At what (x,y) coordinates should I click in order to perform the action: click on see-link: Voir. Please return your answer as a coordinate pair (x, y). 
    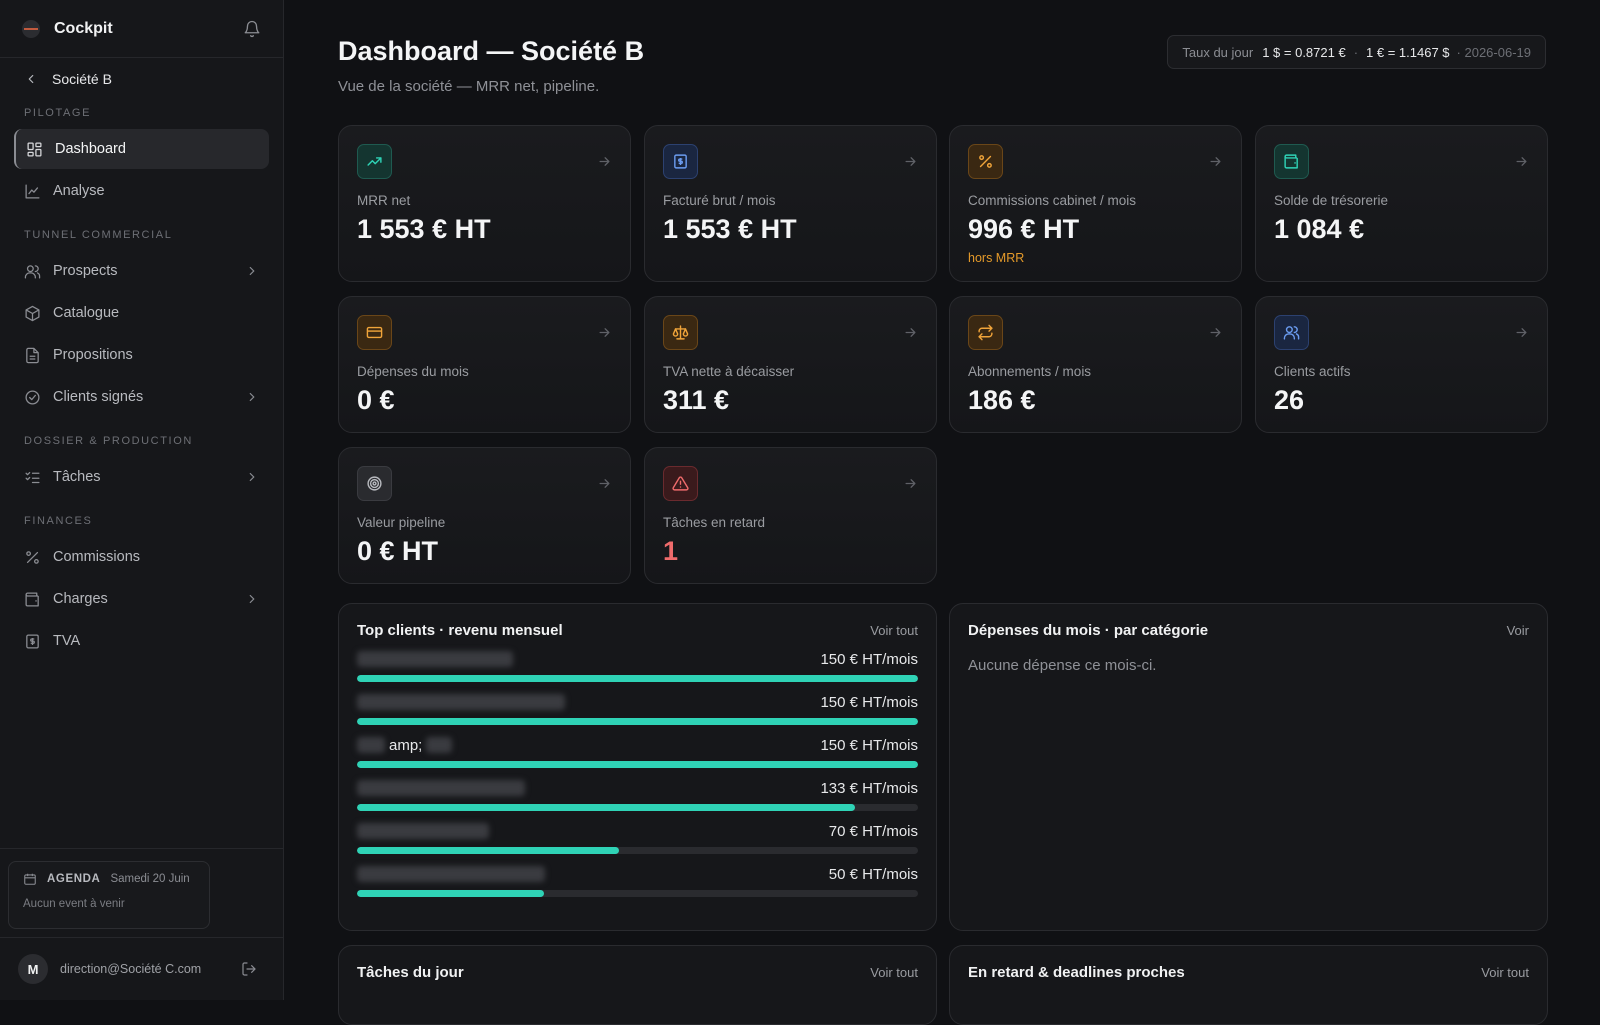
    Looking at the image, I should click on (1517, 630).